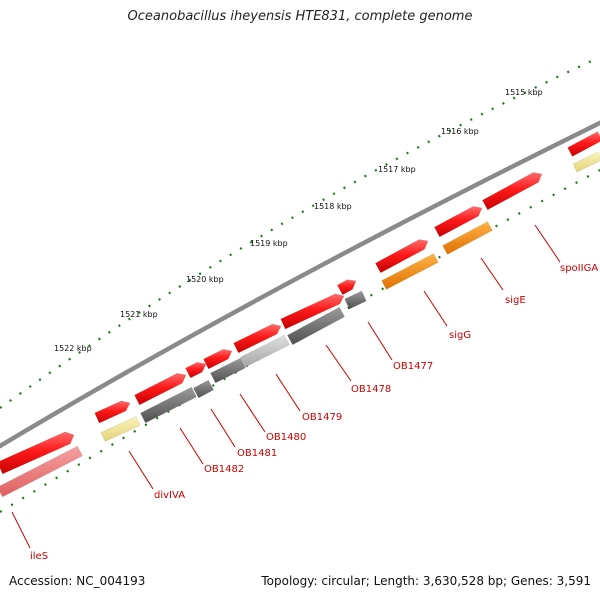 This screenshot has height=600, width=600. What do you see at coordinates (524, 92) in the screenshot?
I see `scale-label: 1515 kbp` at bounding box center [524, 92].